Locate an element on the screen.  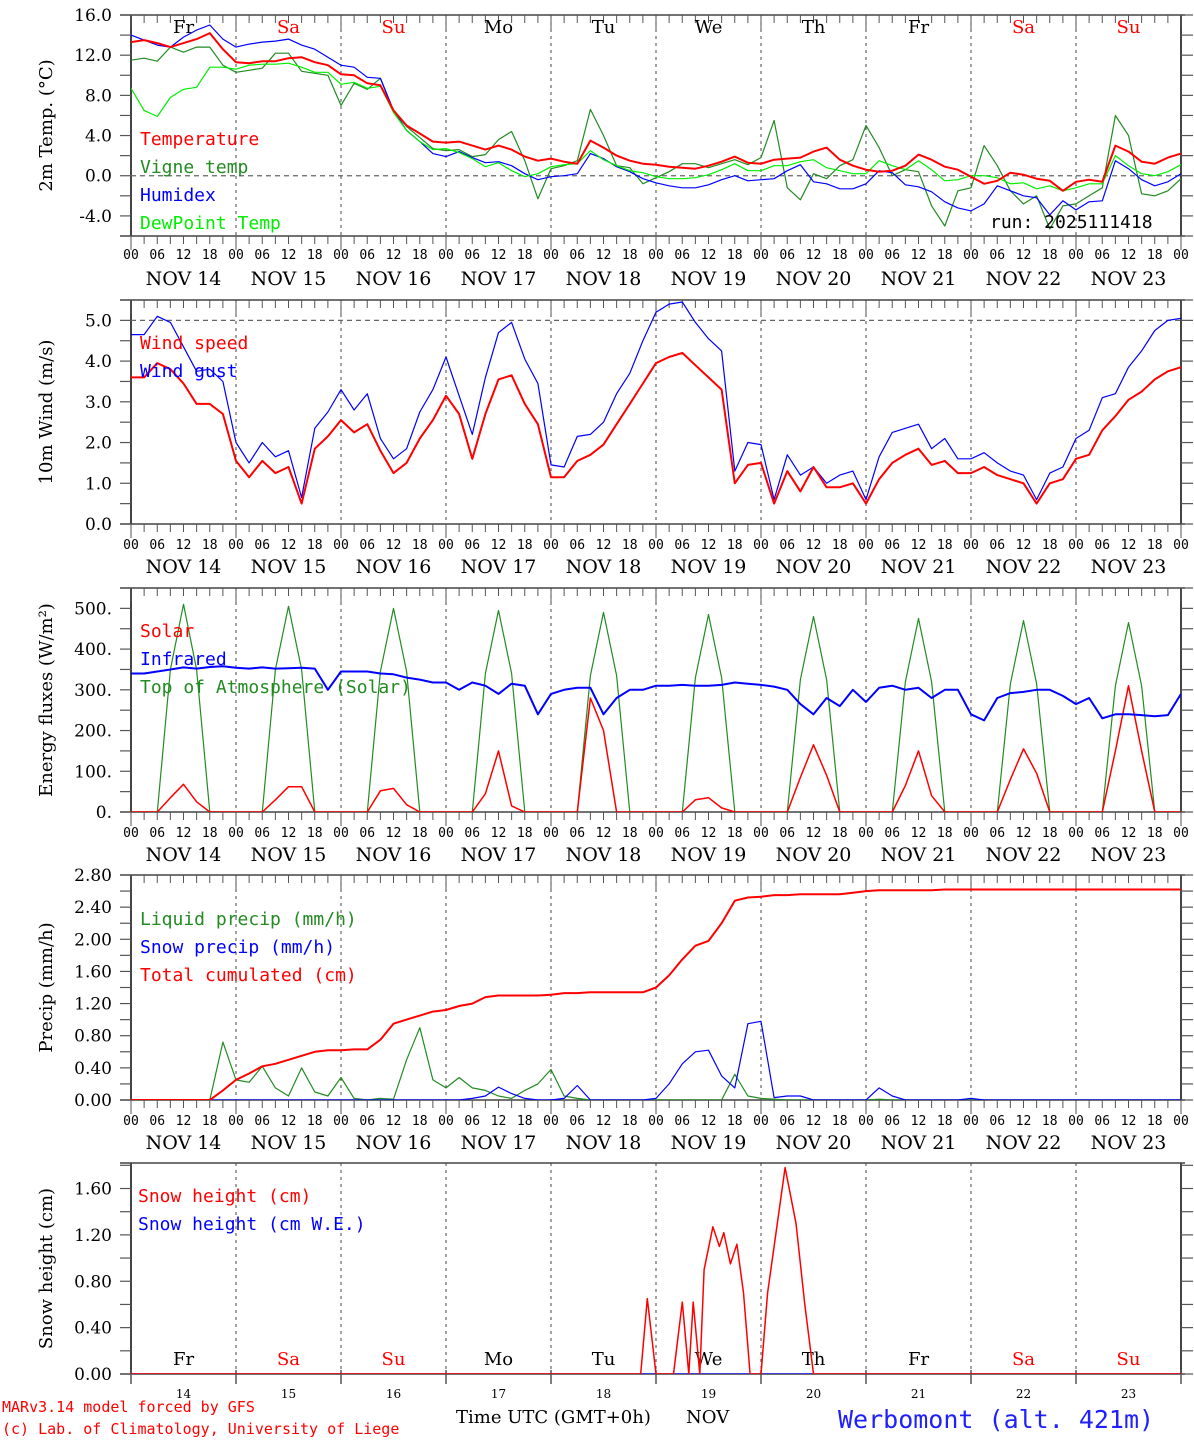
y-axis-label: 10m Wind (m/s) is located at coordinates (46, 412).